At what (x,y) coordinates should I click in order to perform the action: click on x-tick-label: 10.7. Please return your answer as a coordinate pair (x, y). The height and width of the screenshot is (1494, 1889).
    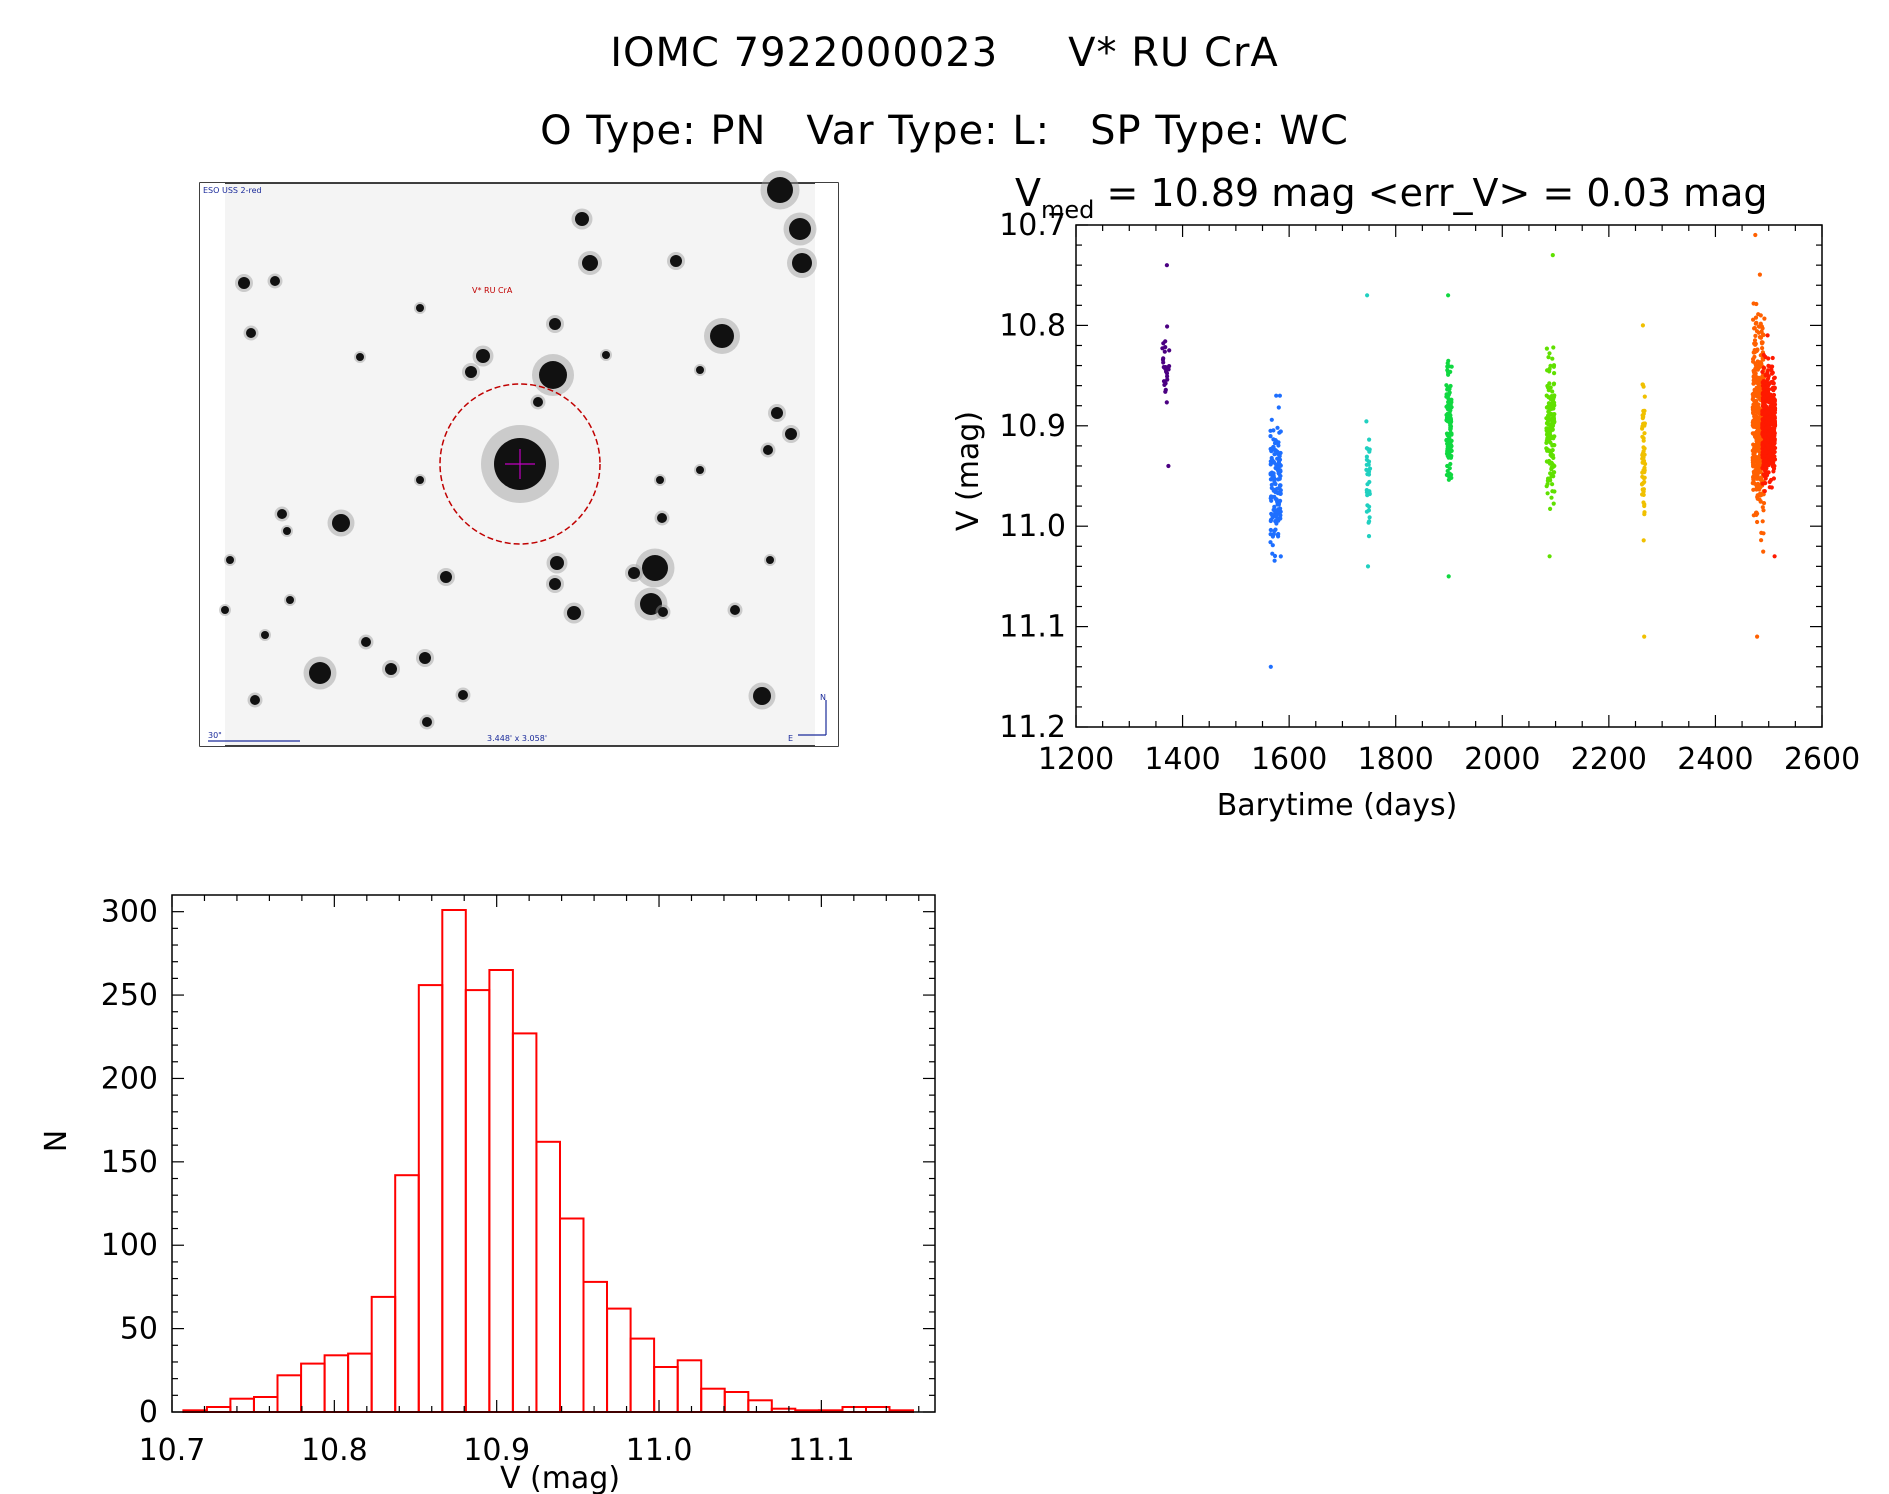
    Looking at the image, I should click on (172, 1450).